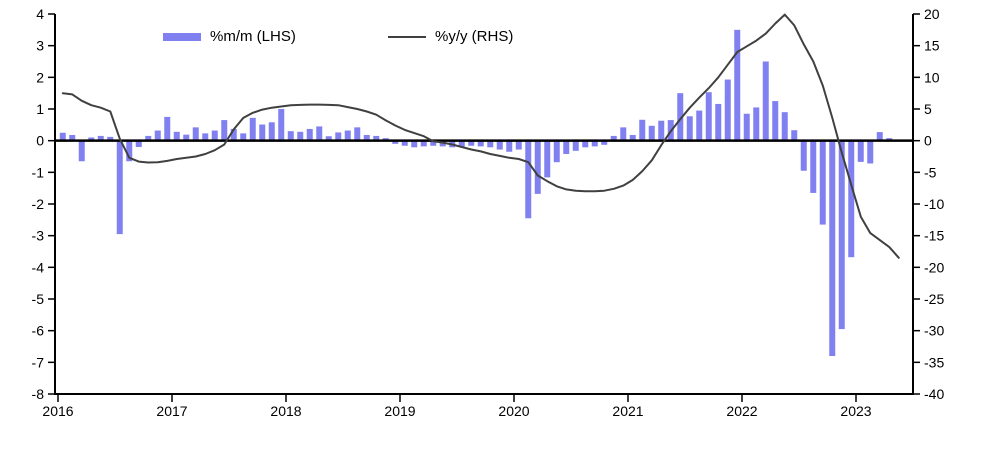 This screenshot has height=450, width=985. I want to click on x-axis-tick-label: 2020, so click(513, 411).